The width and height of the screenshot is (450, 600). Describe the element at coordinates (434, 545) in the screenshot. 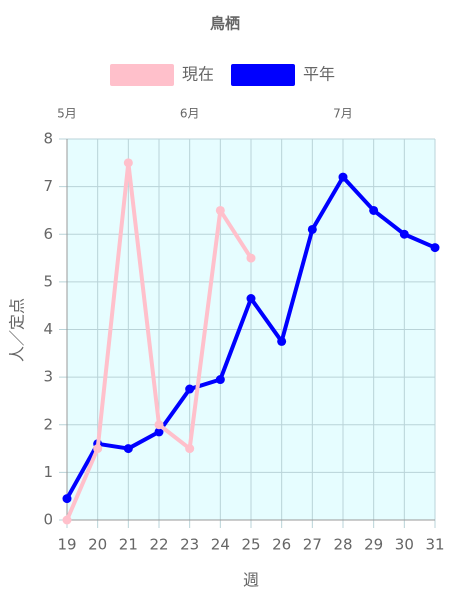

I see `x-tick-label: 31` at that location.